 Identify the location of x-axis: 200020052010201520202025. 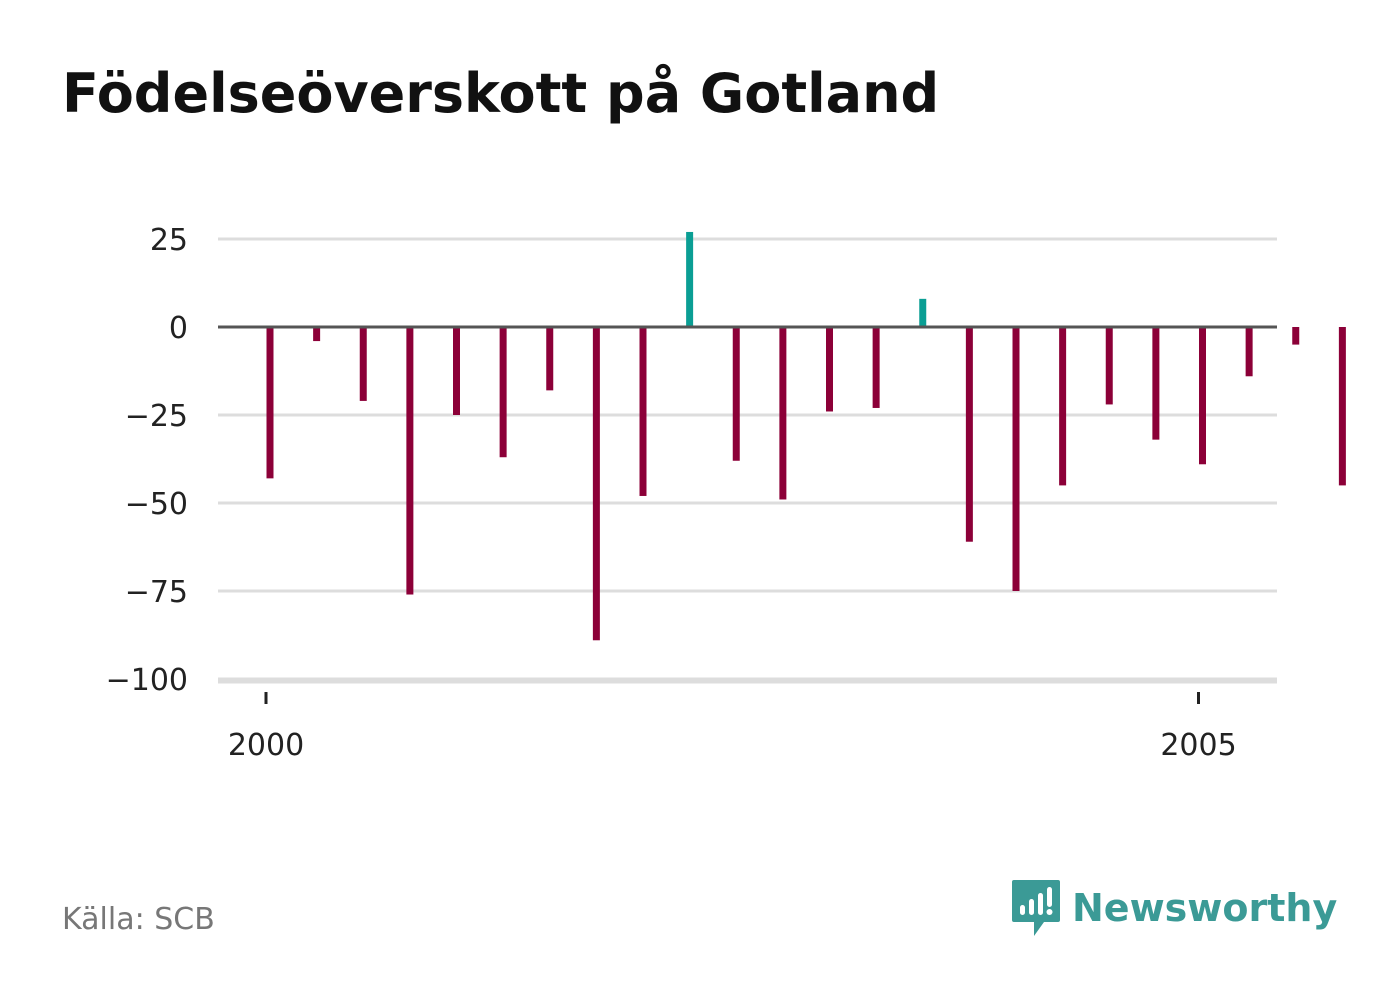
(747, 721).